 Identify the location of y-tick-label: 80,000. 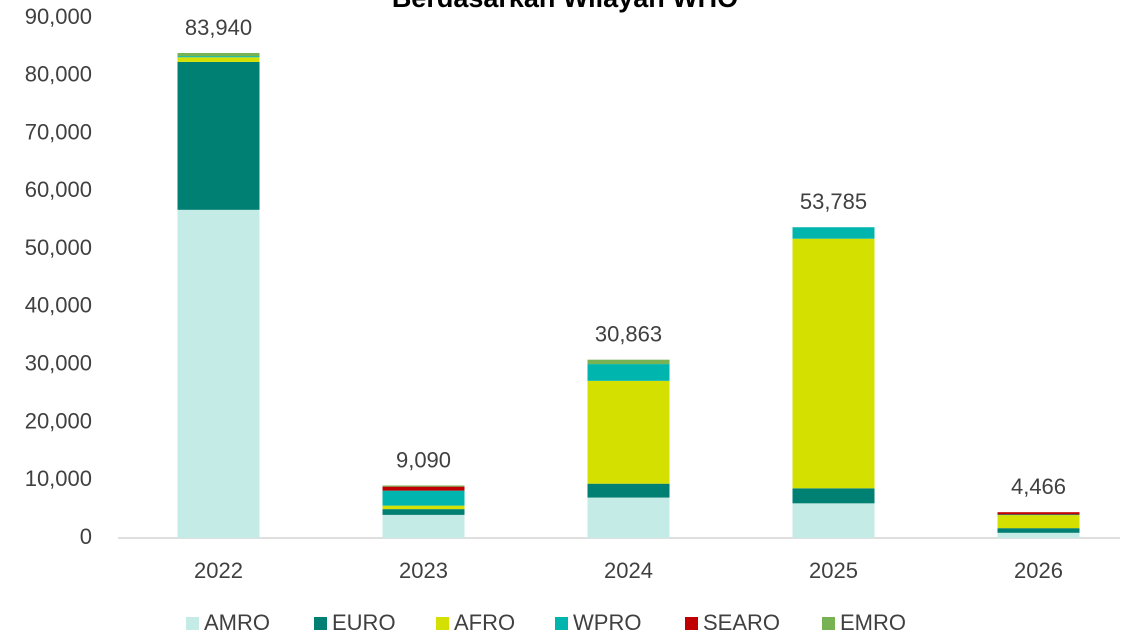
(58, 74).